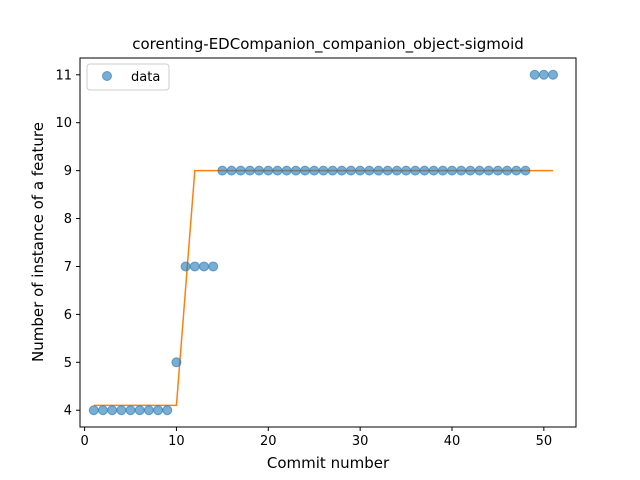 The width and height of the screenshot is (640, 480). I want to click on y-tick-label: 7, so click(68, 267).